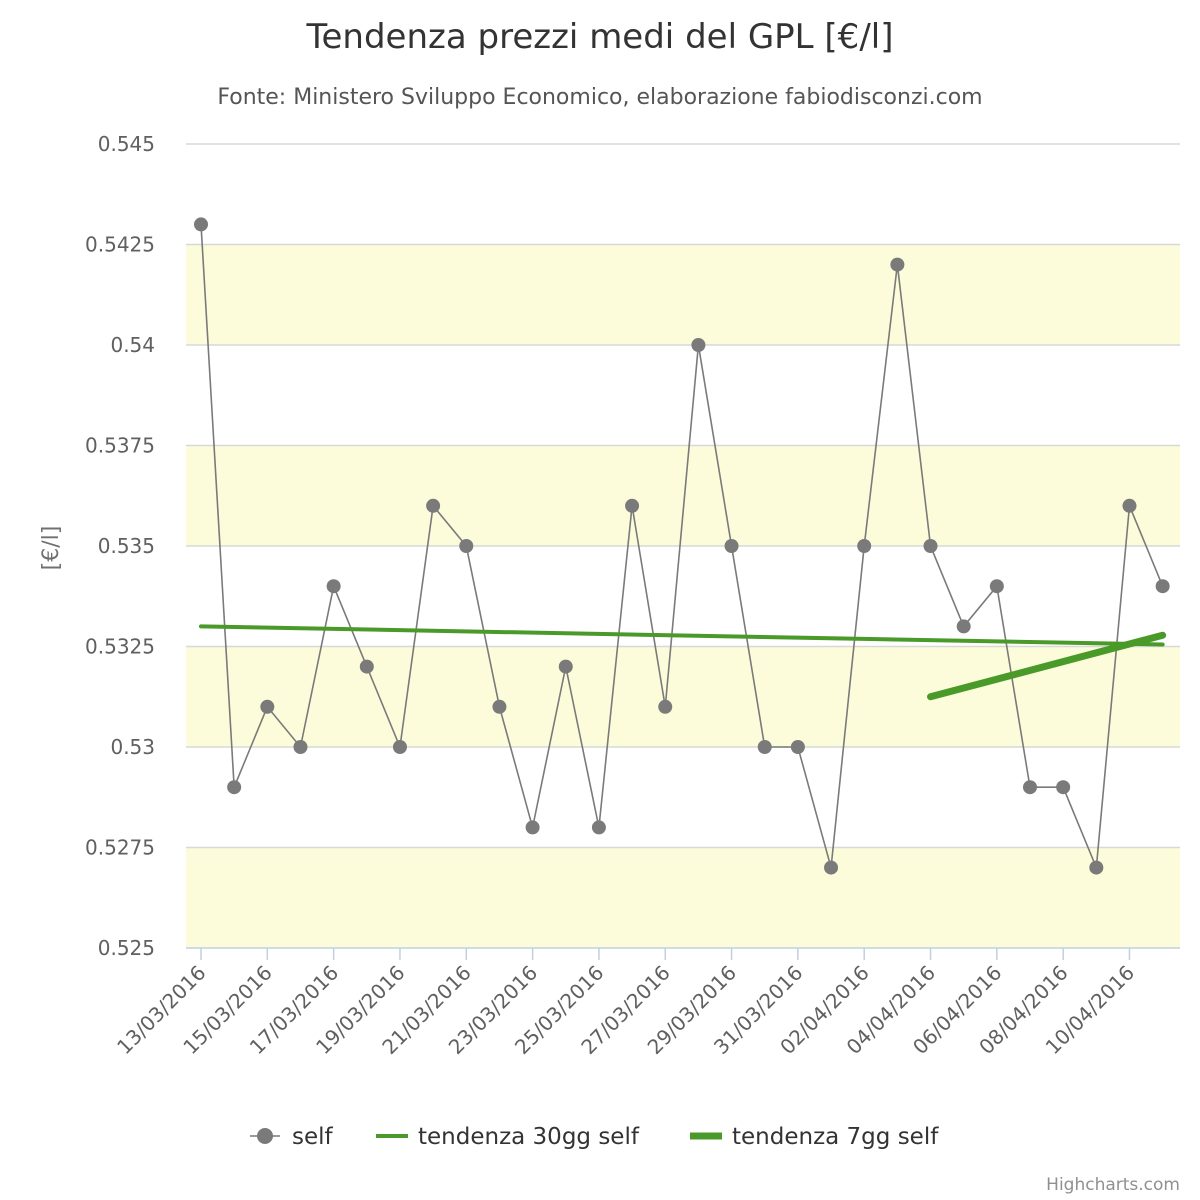 The image size is (1200, 1200). What do you see at coordinates (600, 37) in the screenshot?
I see `chart-title: Tendenza prezzi medi del GPL [€/l]` at bounding box center [600, 37].